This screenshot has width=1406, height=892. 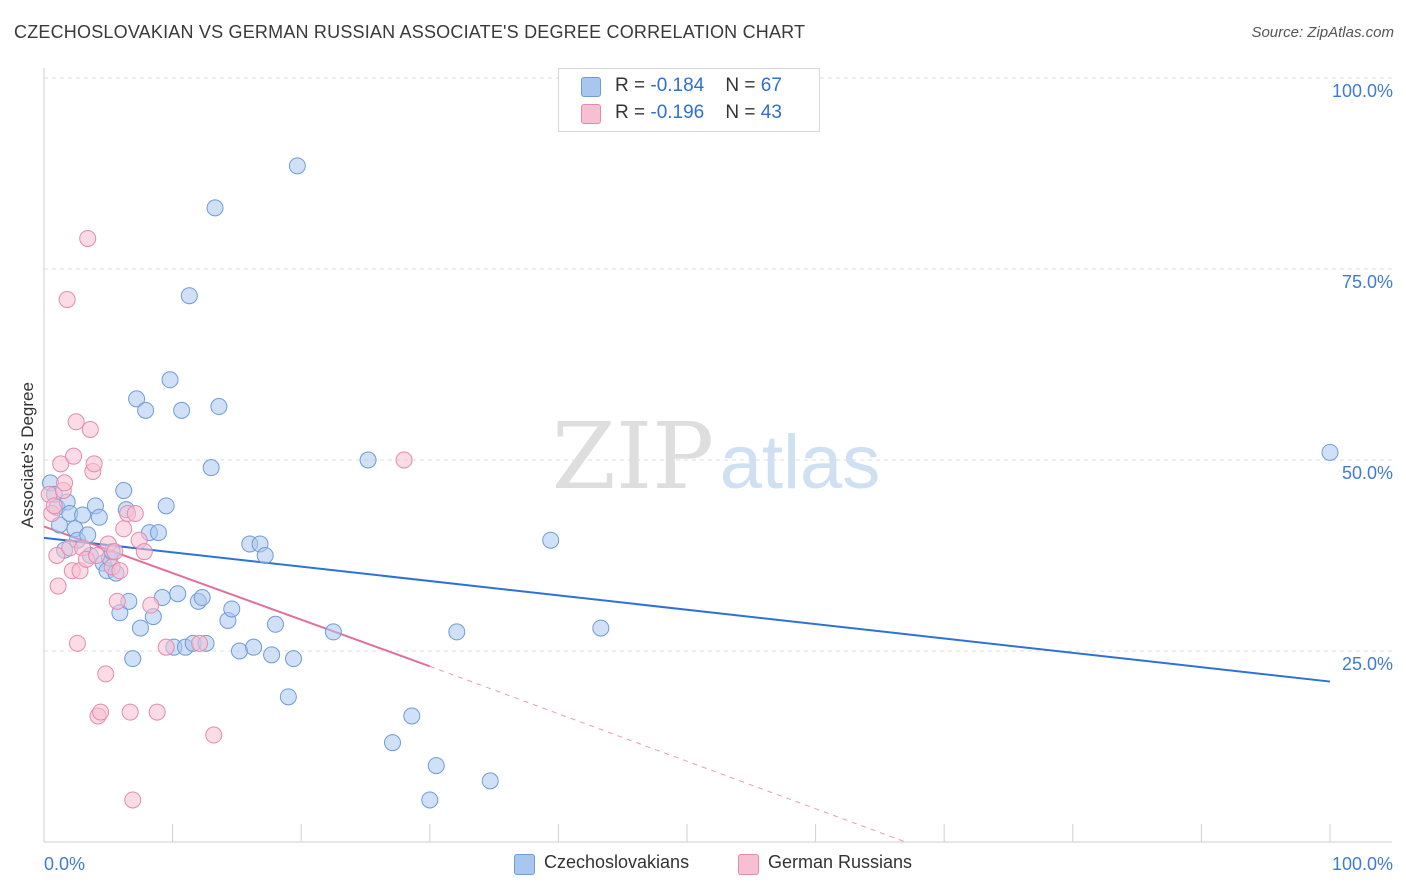 What do you see at coordinates (1367, 282) in the screenshot?
I see `y-tick-label: 75.0%` at bounding box center [1367, 282].